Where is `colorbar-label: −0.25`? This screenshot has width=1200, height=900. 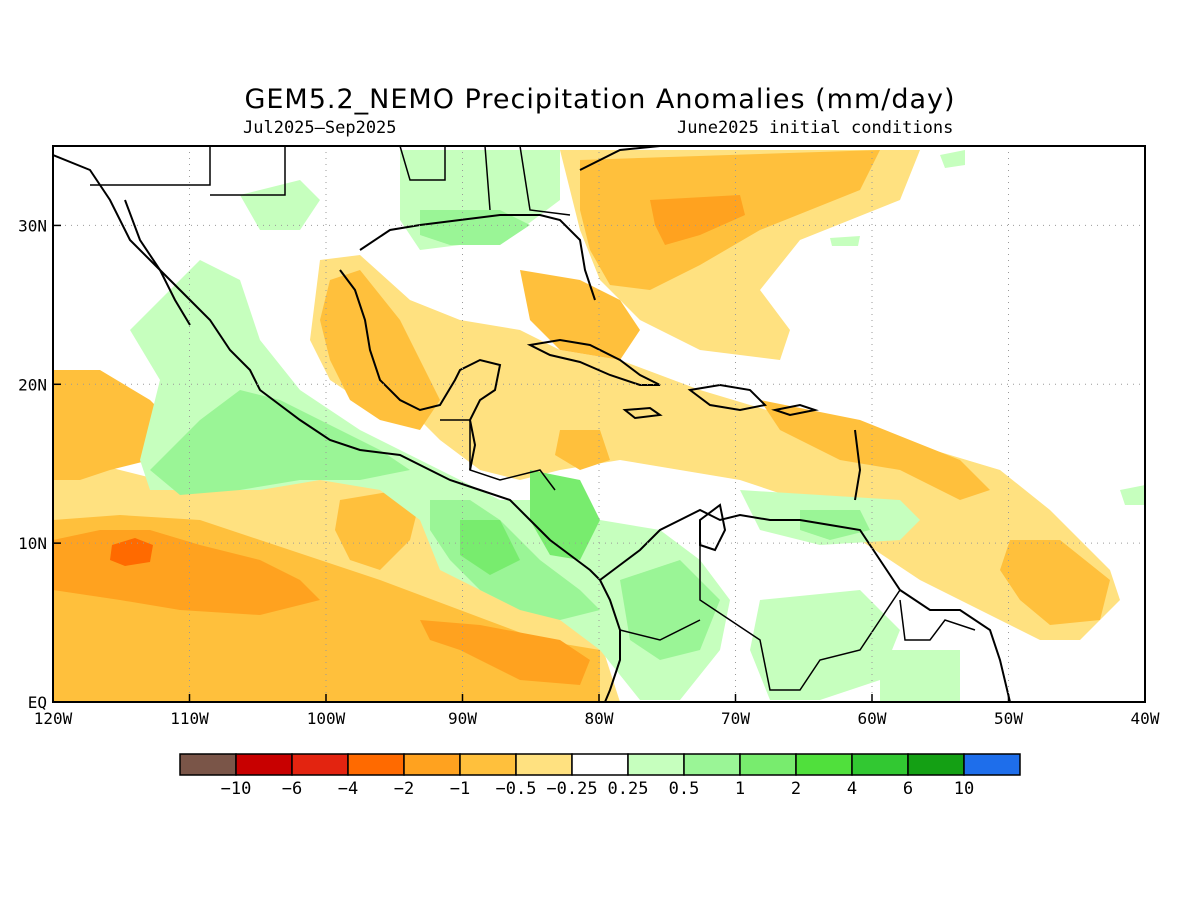 colorbar-label: −0.25 is located at coordinates (571, 789).